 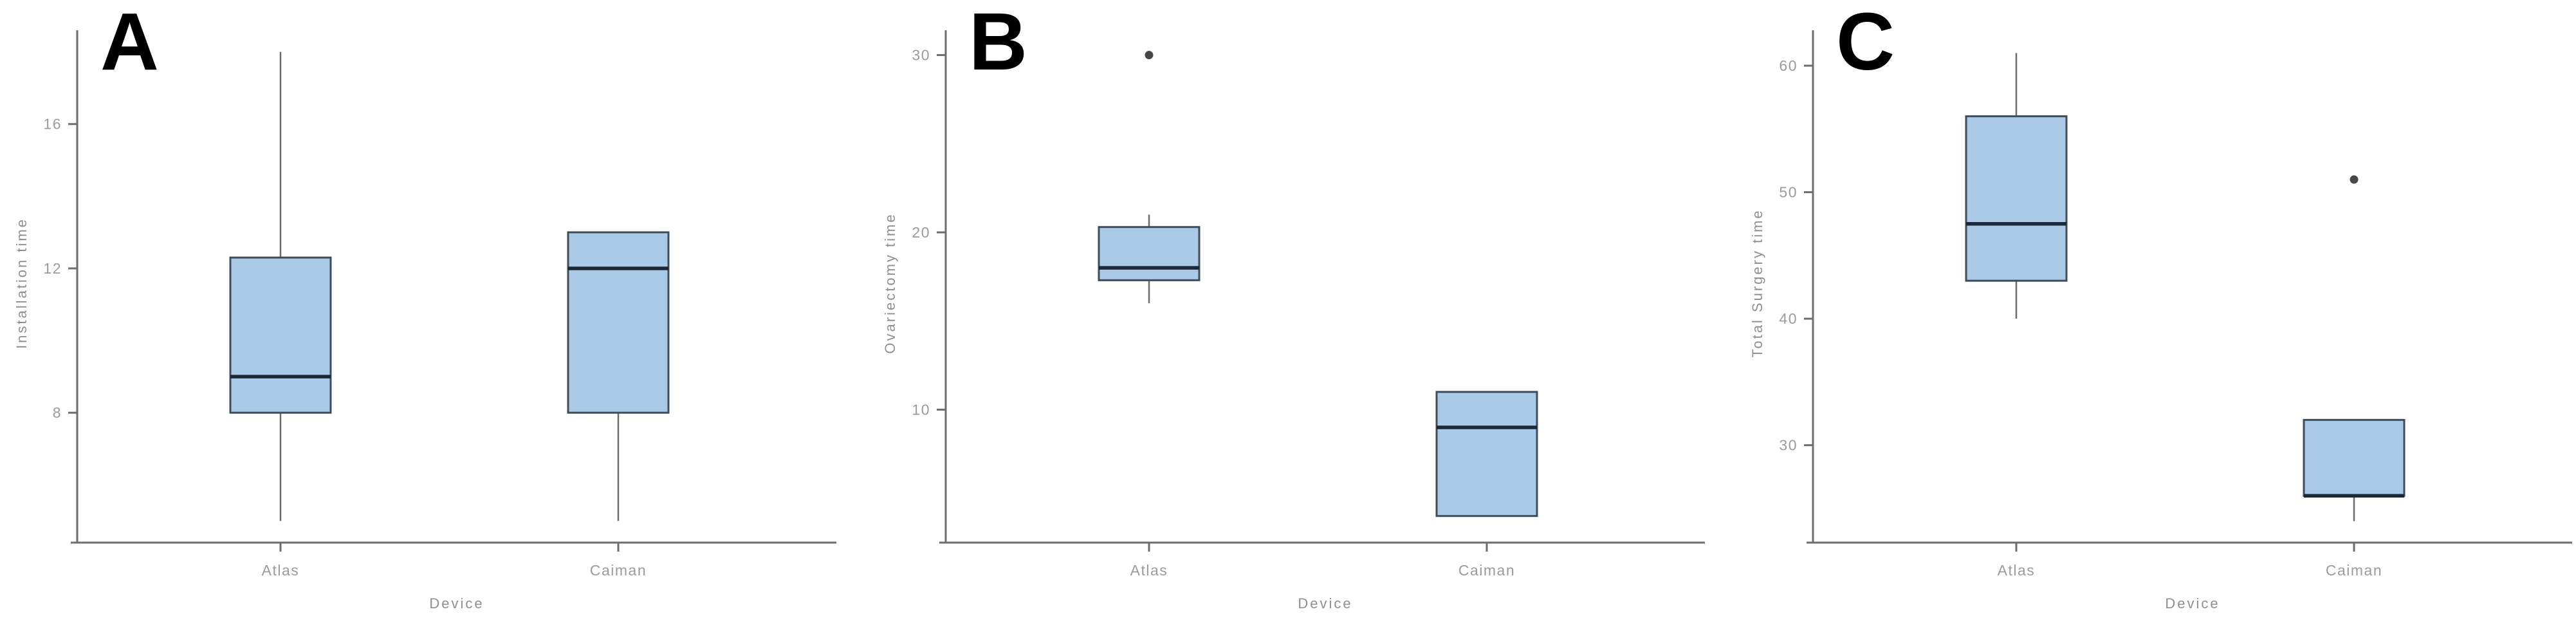 What do you see at coordinates (1788, 192) in the screenshot?
I see `y-tick-label: 50` at bounding box center [1788, 192].